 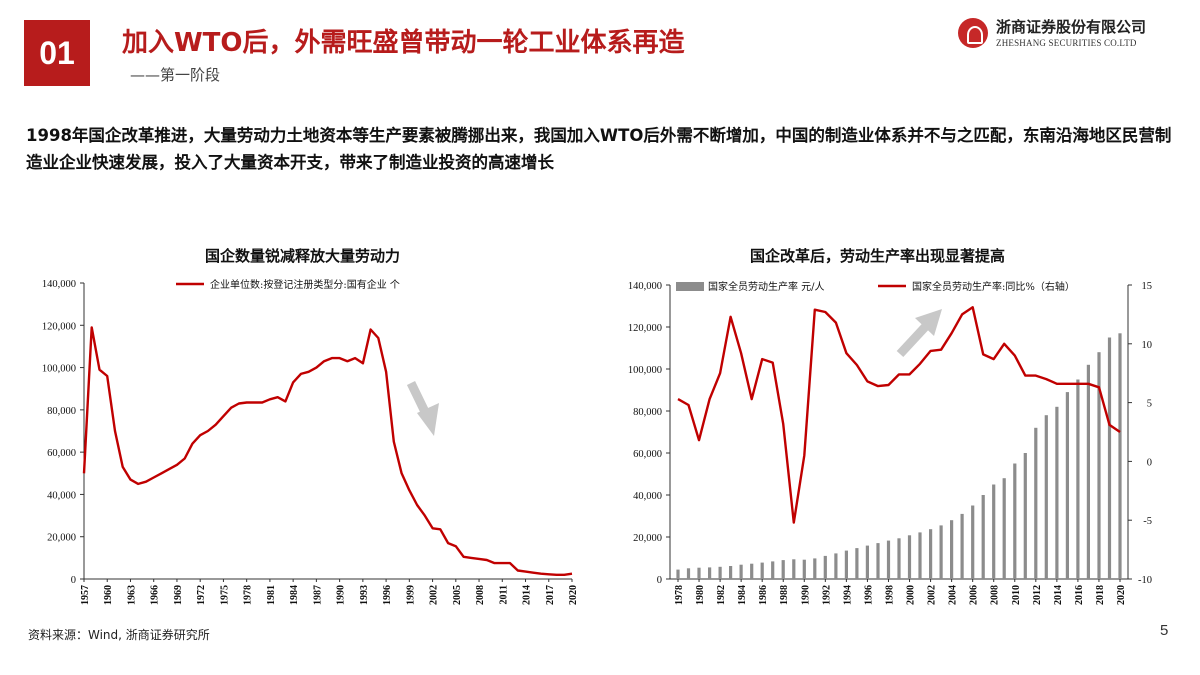 I want to click on source-note: 资料来源：Wind, 浙商证券研究所, so click(x=119, y=635).